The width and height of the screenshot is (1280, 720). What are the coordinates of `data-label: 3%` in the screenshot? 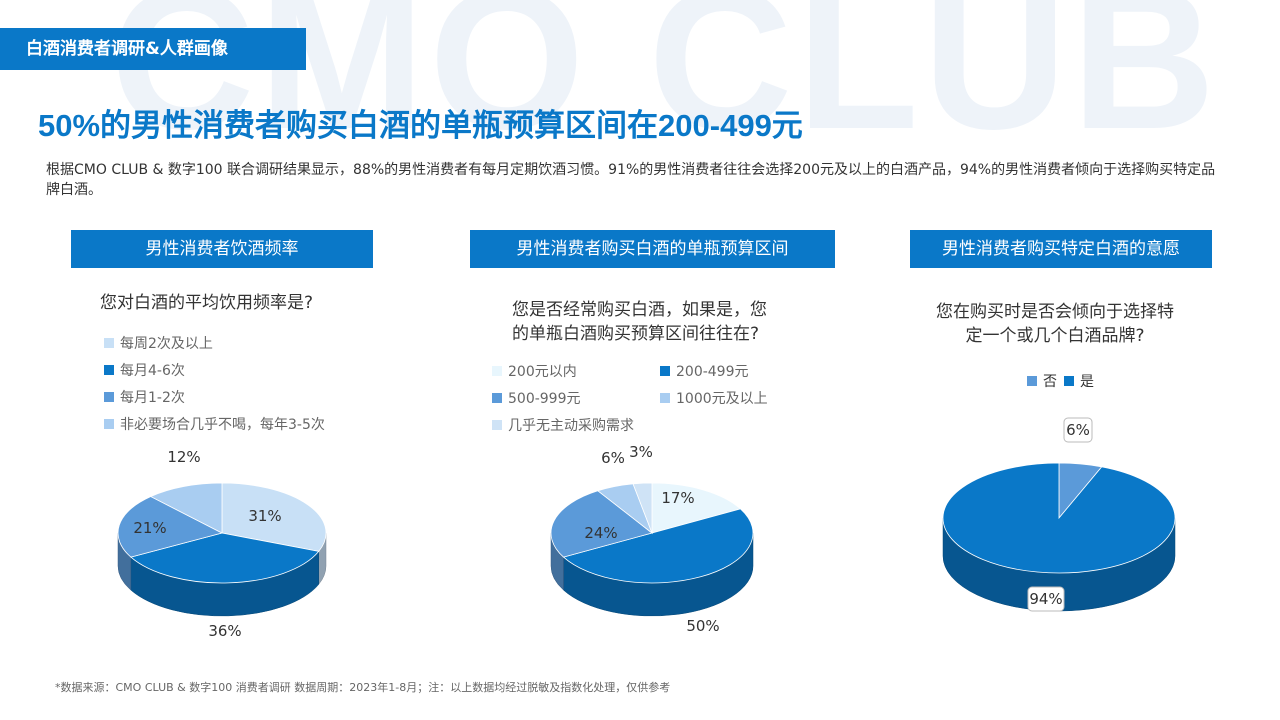 It's located at (641, 452).